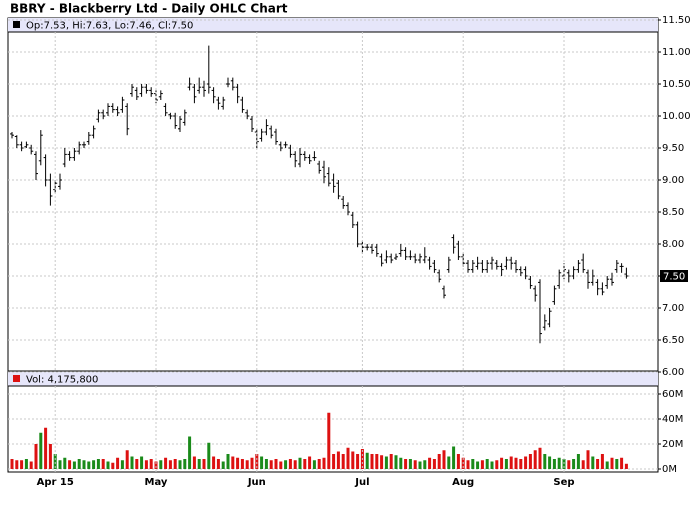 The width and height of the screenshot is (700, 512). Describe the element at coordinates (16, 24) in the screenshot. I see `legend-swatch` at that location.